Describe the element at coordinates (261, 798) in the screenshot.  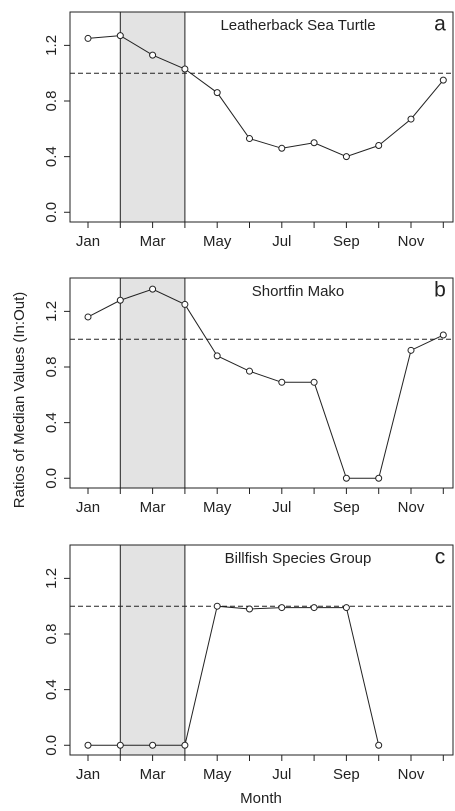
I see `x-axis-label: Month` at that location.